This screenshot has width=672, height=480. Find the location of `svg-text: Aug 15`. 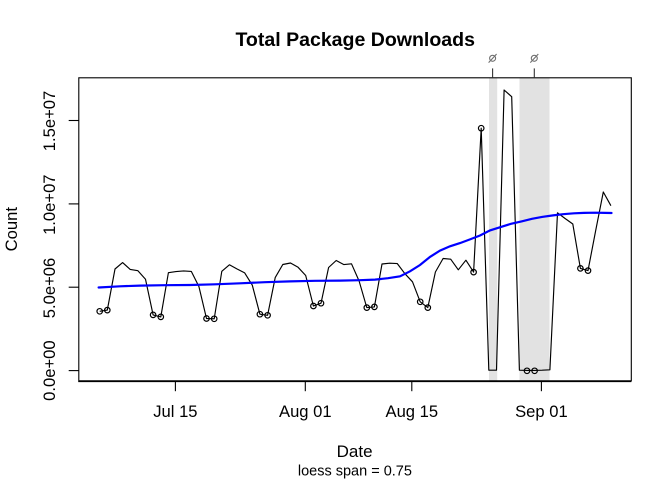

svg-text: Aug 15 is located at coordinates (412, 411).